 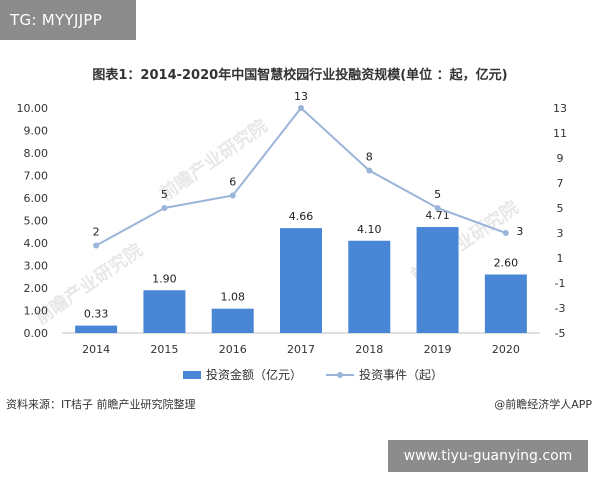 I want to click on bar-value-label: 4.66, so click(x=301, y=216).